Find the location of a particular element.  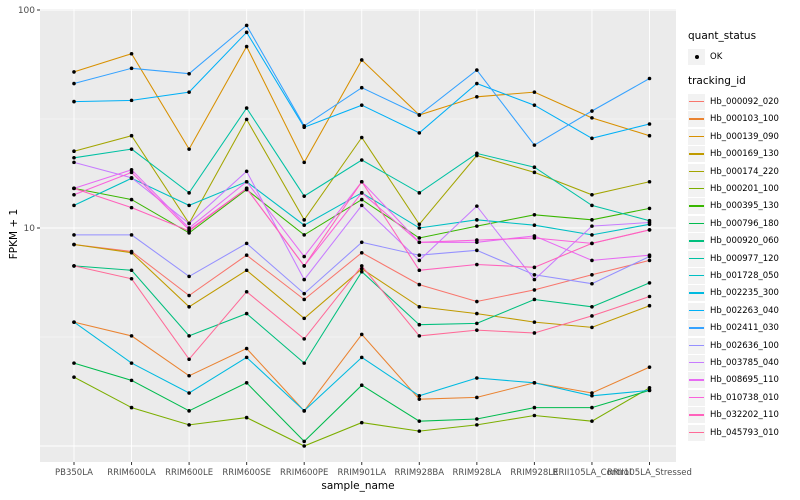

legend-item-Hb_010738_010: Hb_010738_010 is located at coordinates (743, 397).